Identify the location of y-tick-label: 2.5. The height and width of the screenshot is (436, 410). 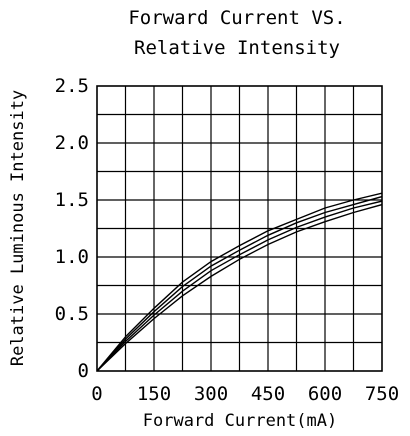
(72, 86).